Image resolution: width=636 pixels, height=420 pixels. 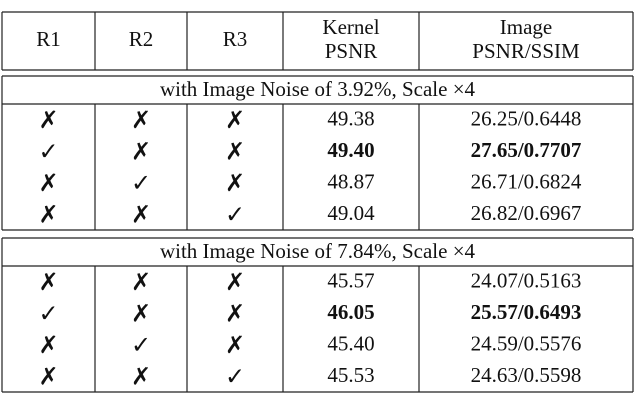 I want to click on value-cell: 48.87, so click(x=350, y=182).